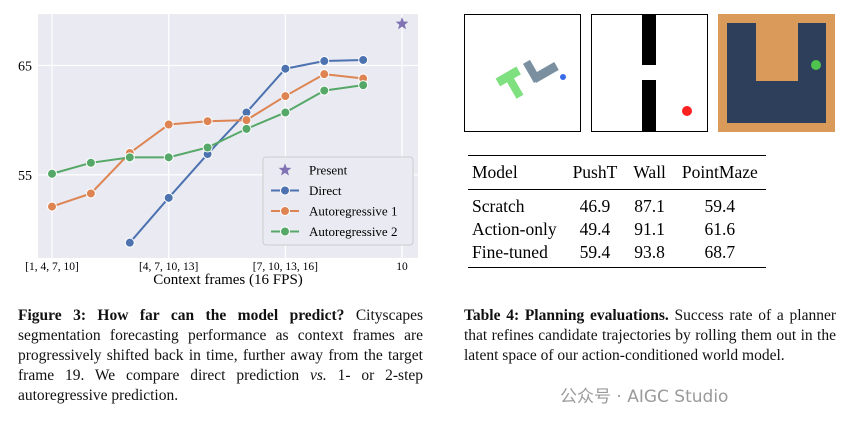 The image size is (845, 426). Describe the element at coordinates (649, 206) in the screenshot. I see `table-cell: 87.1` at that location.